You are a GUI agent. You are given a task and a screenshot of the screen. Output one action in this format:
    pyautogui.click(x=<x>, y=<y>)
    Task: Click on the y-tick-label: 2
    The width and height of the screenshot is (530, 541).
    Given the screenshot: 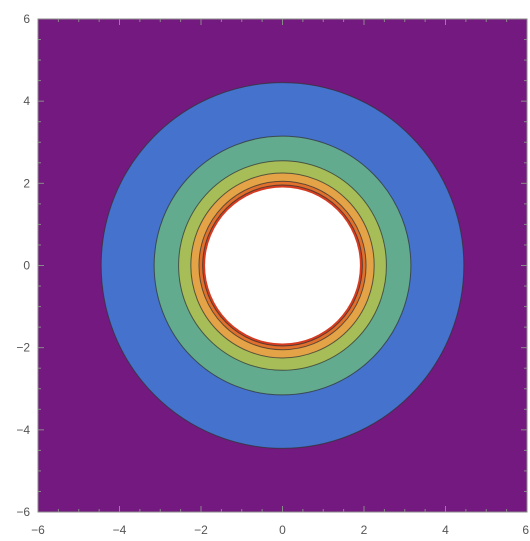 What is the action you would take?
    pyautogui.click(x=26, y=183)
    